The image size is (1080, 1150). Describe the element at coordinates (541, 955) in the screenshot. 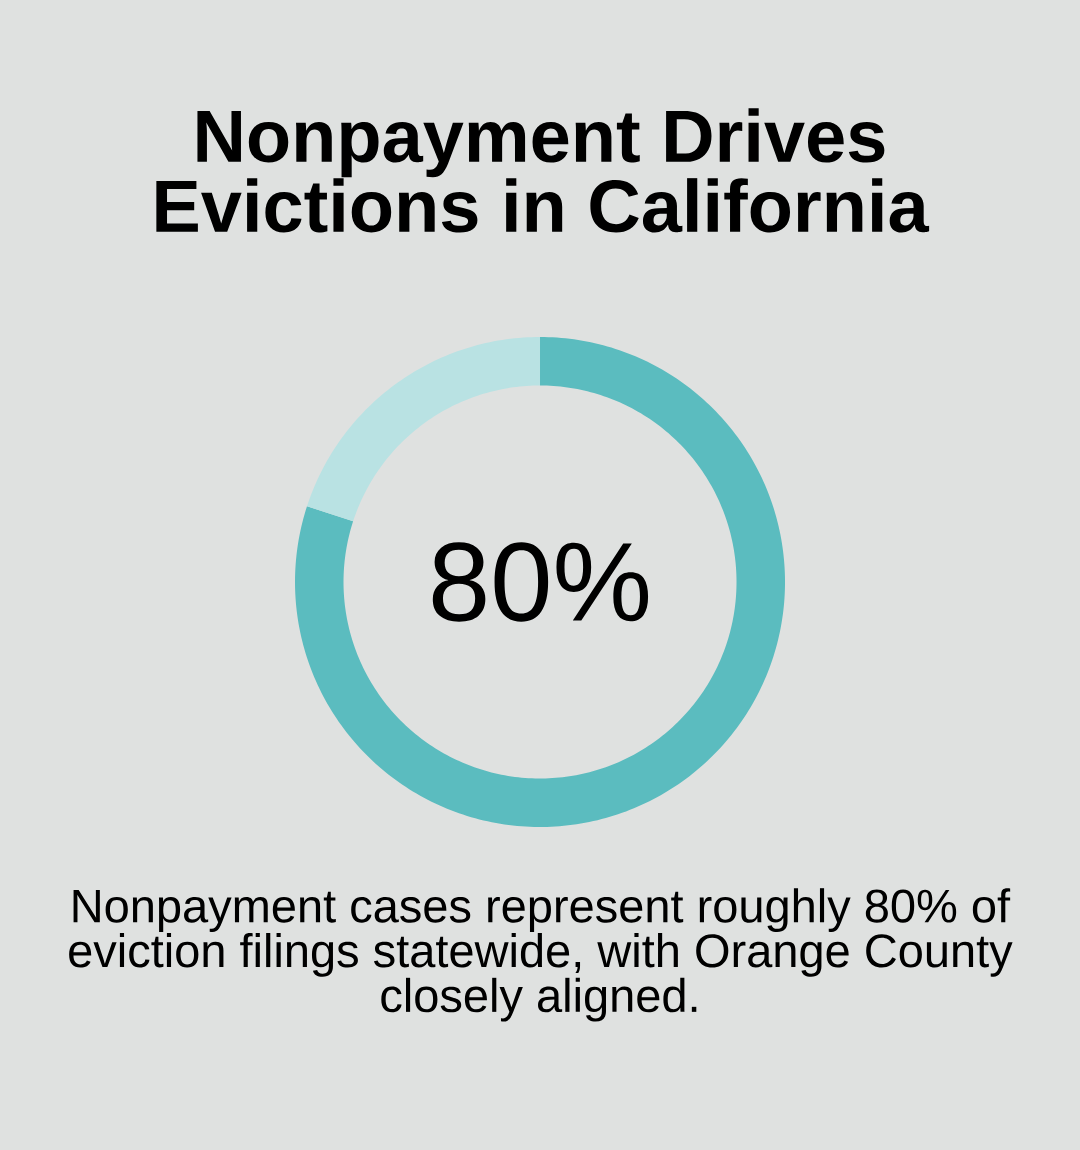

I see `text: Nonpayment cases represent roughly 80% of eviction filings statewide, with Orange County closely aligned.` at that location.